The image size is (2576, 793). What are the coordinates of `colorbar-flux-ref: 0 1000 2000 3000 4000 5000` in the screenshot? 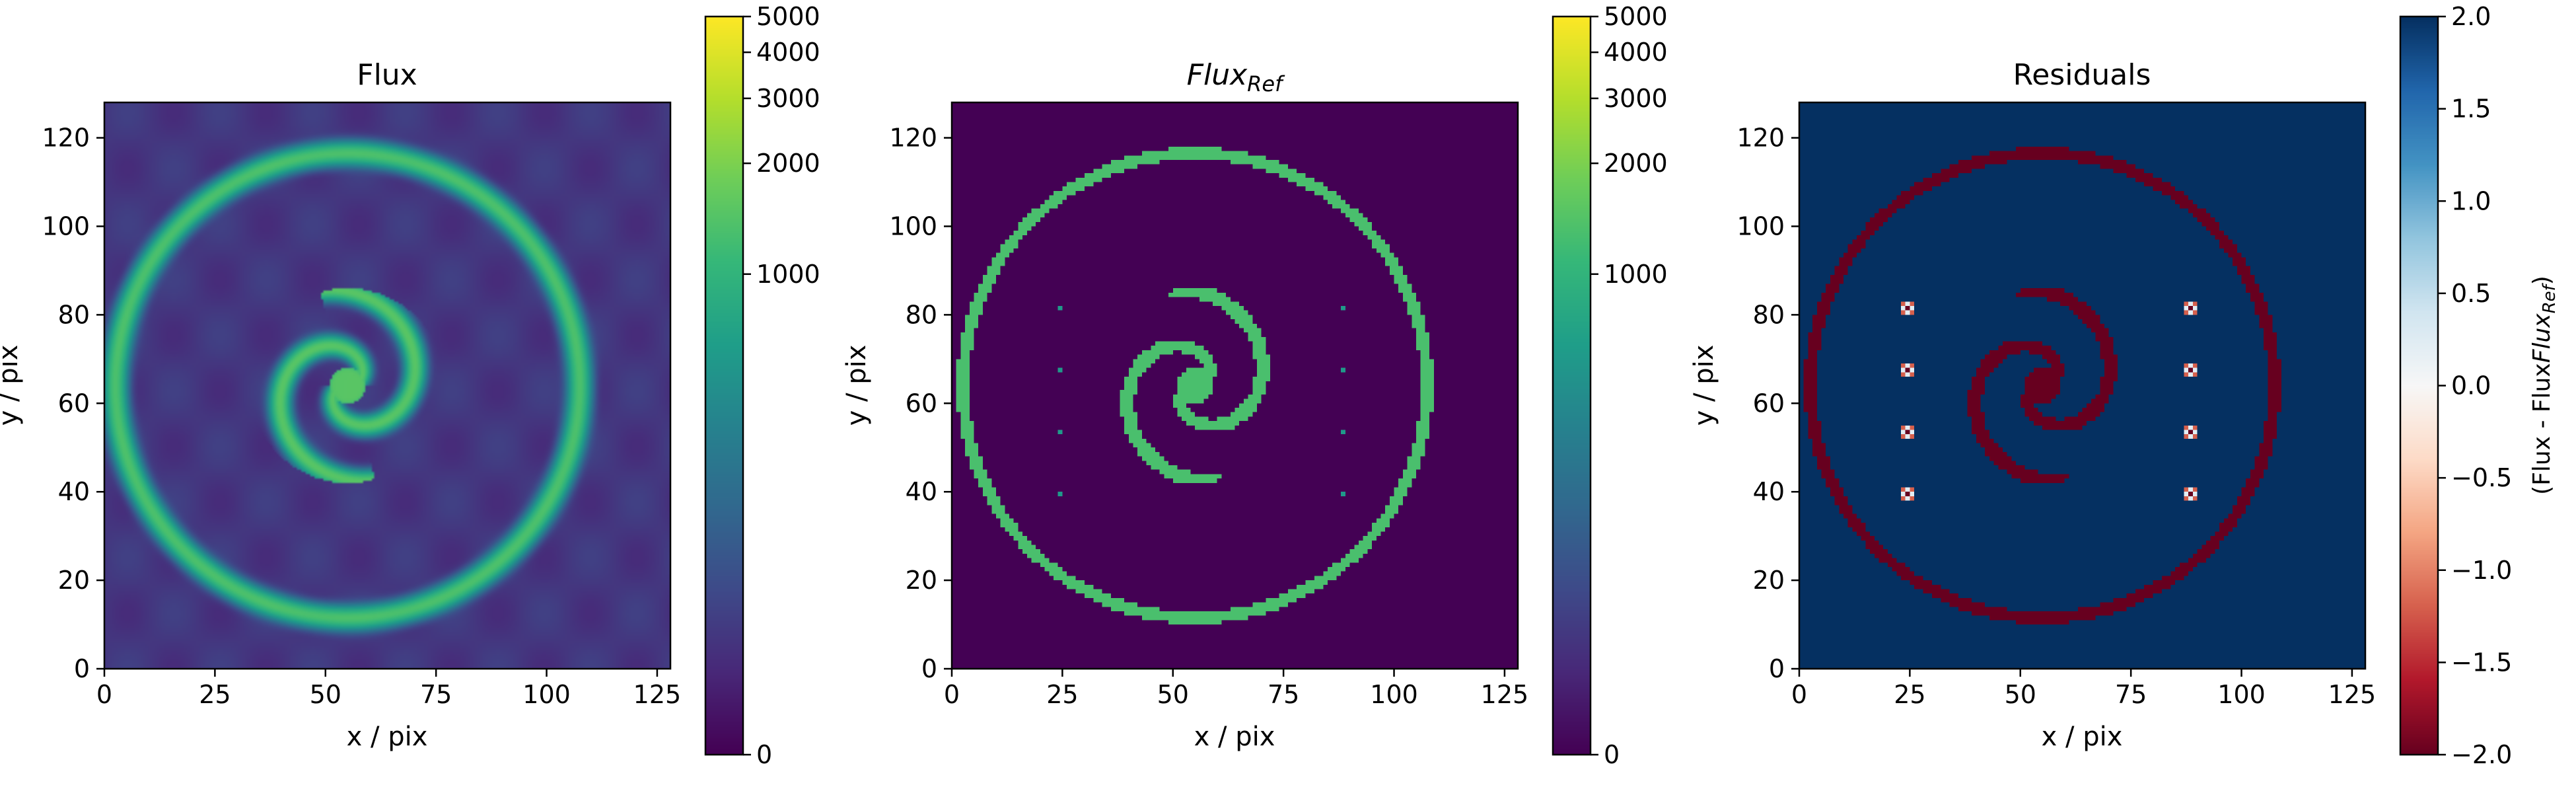 It's located at (1610, 385).